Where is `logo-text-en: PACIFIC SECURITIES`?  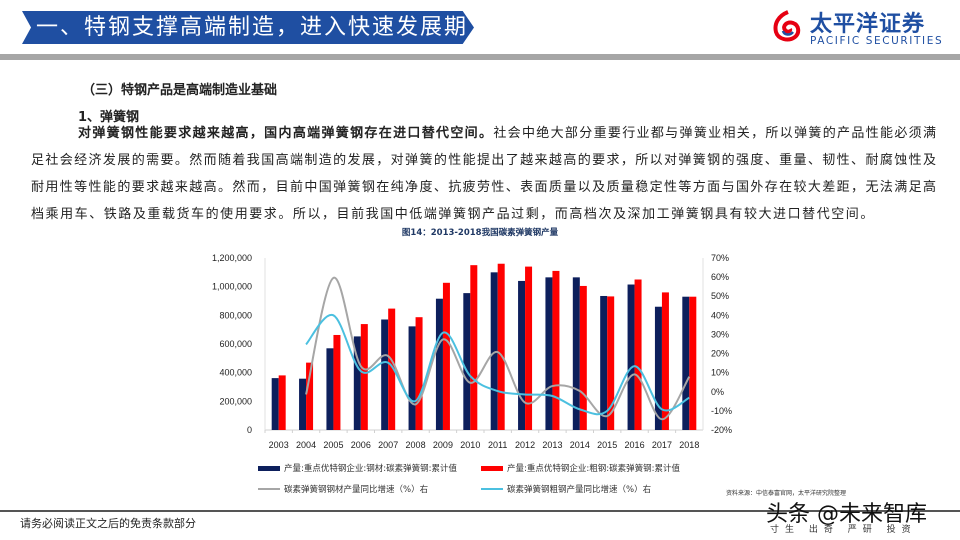
logo-text-en: PACIFIC SECURITIES is located at coordinates (877, 41).